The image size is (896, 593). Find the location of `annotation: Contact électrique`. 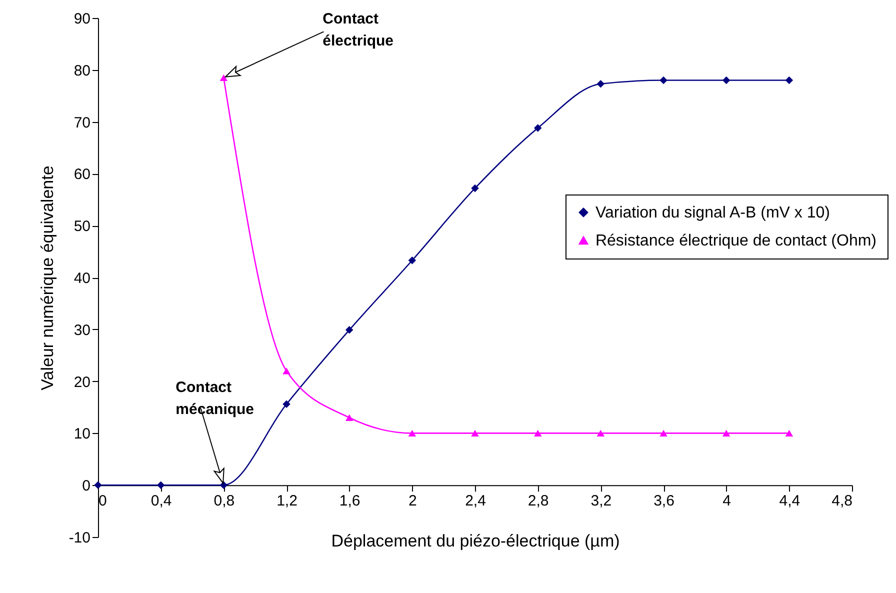

annotation: Contact électrique is located at coordinates (358, 30).